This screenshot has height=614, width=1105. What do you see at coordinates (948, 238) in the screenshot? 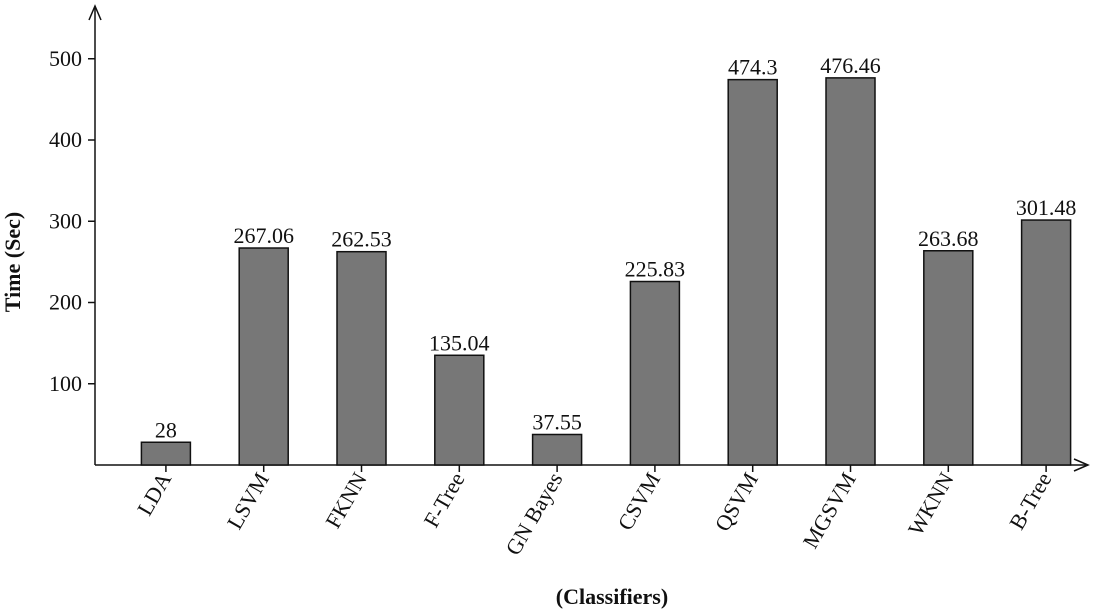
I see `bar-value-label: 263.68` at bounding box center [948, 238].